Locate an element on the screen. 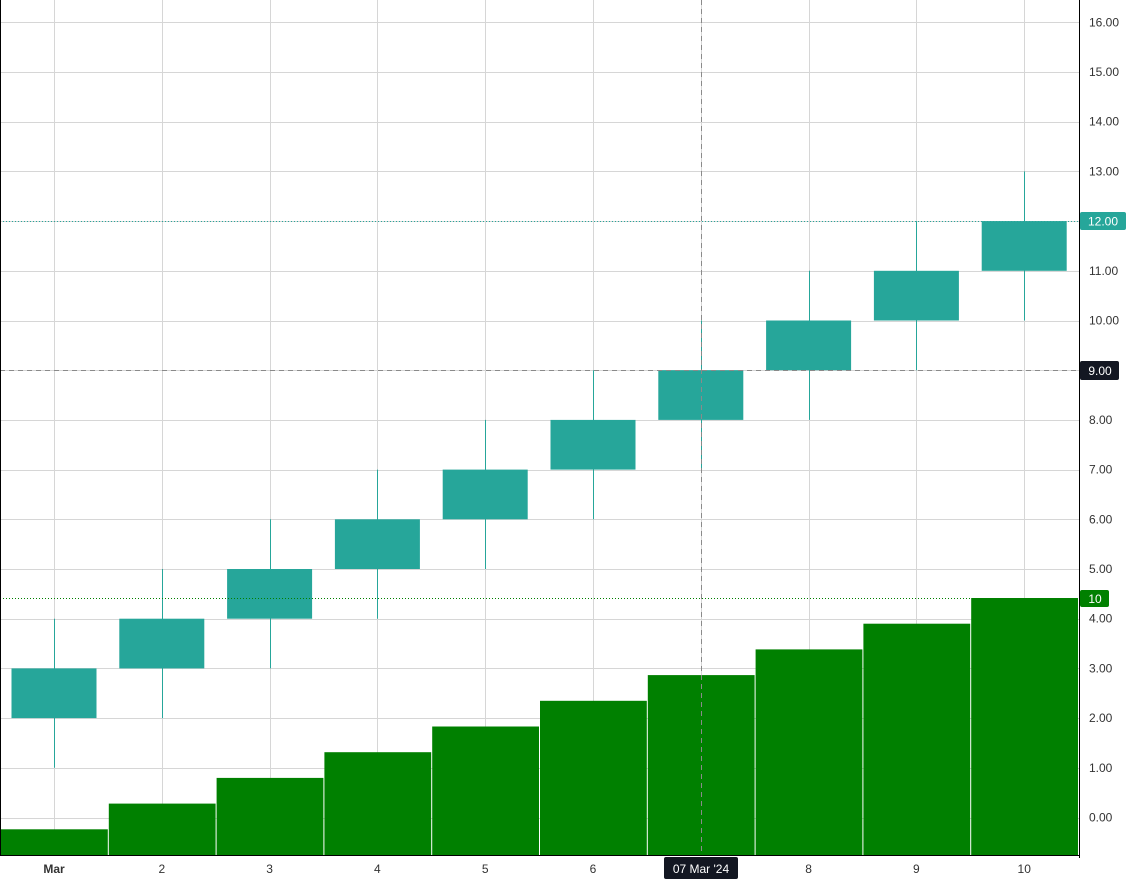  time-tick-label: 5 is located at coordinates (485, 869).